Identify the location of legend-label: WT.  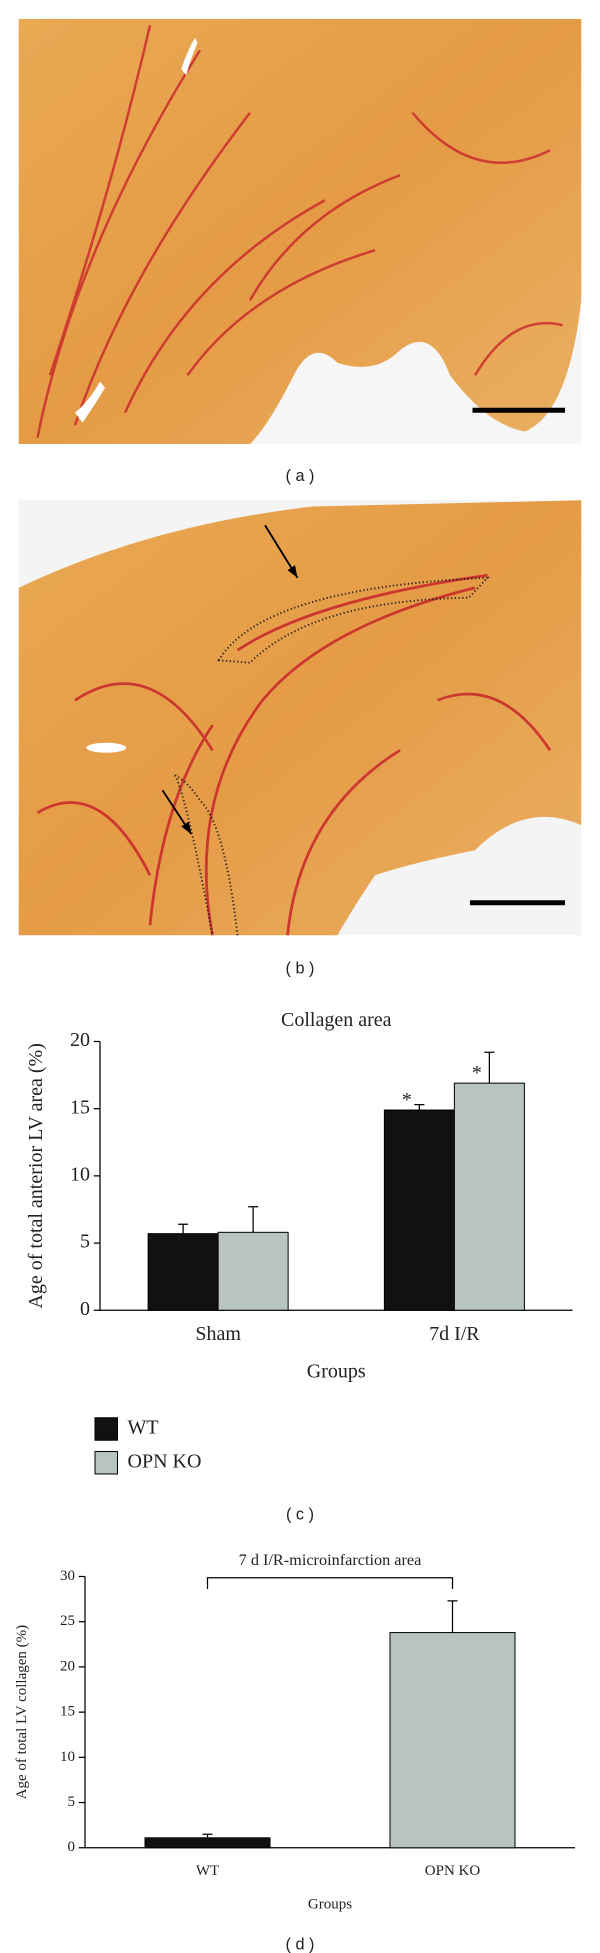
(143, 1428).